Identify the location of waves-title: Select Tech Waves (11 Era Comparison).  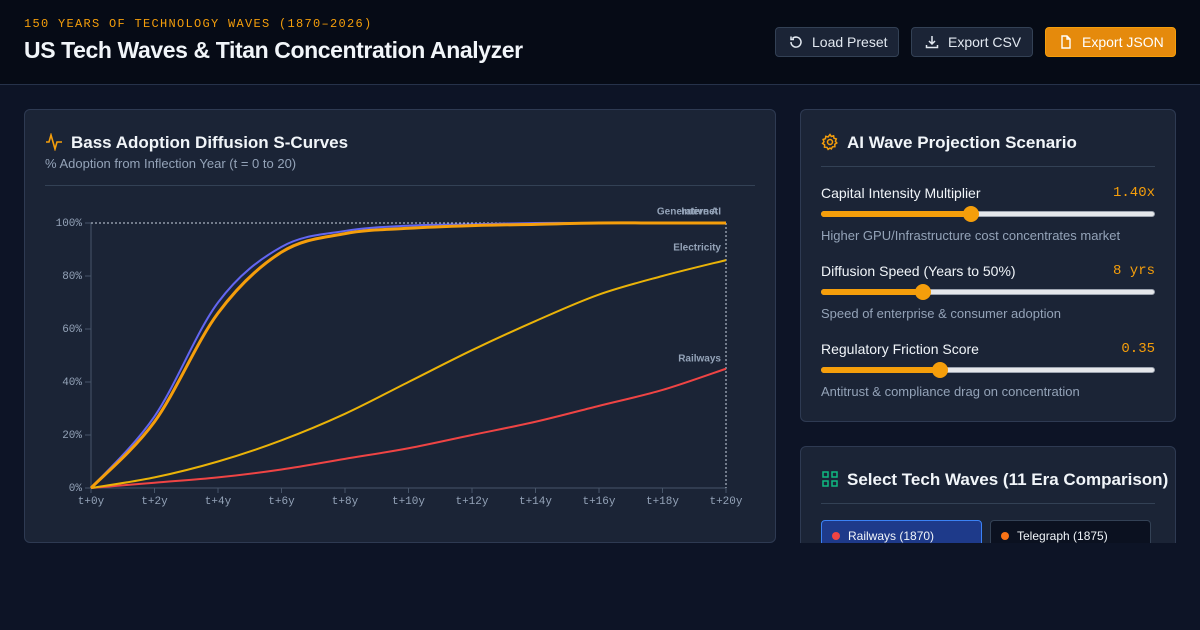
(1008, 479).